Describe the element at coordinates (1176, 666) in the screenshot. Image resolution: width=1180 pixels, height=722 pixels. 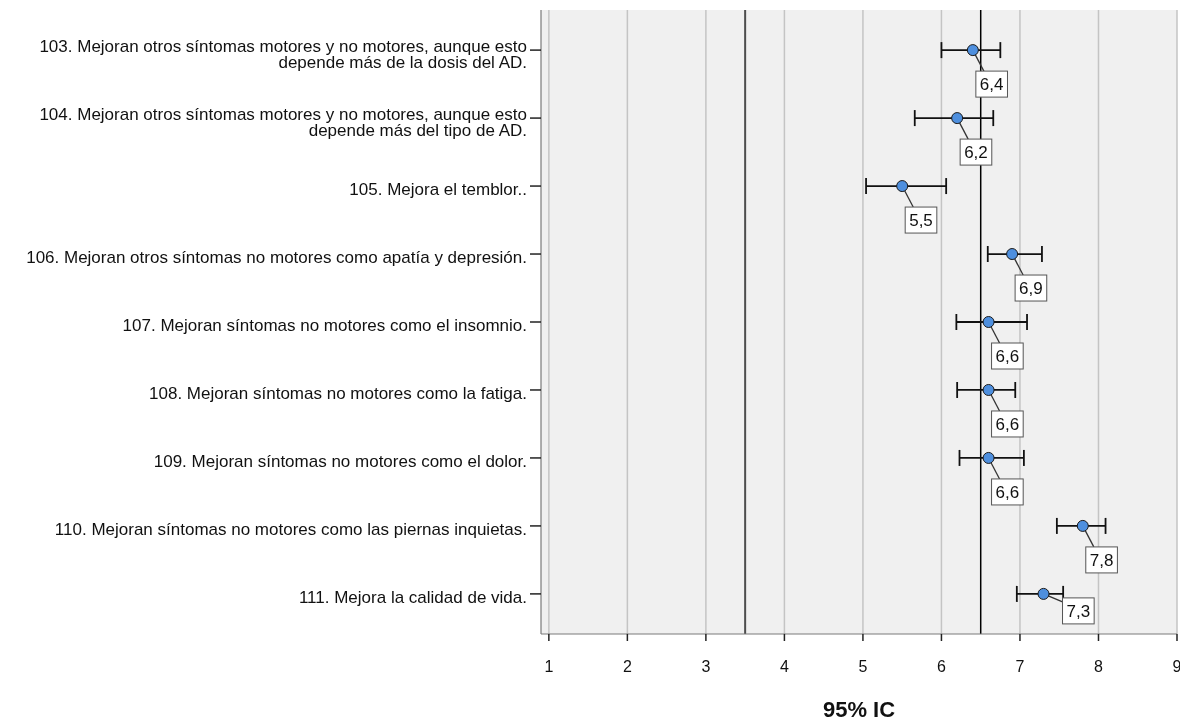
I see `x-tick-label: 9` at that location.